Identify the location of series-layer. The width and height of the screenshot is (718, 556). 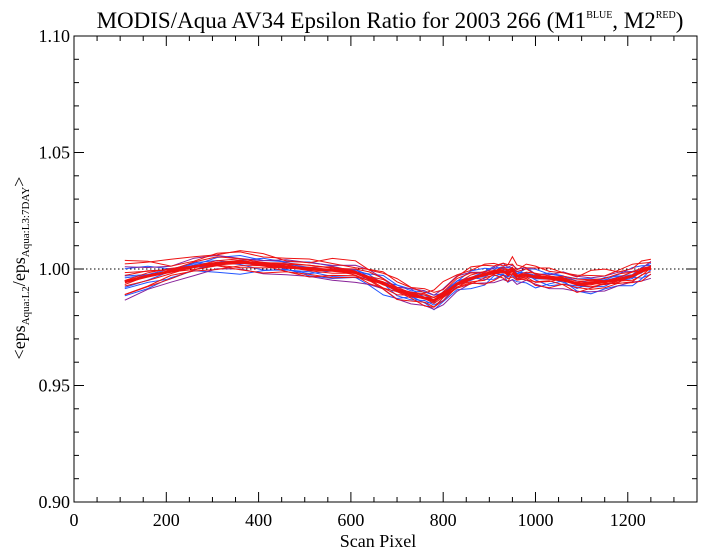
(388, 280).